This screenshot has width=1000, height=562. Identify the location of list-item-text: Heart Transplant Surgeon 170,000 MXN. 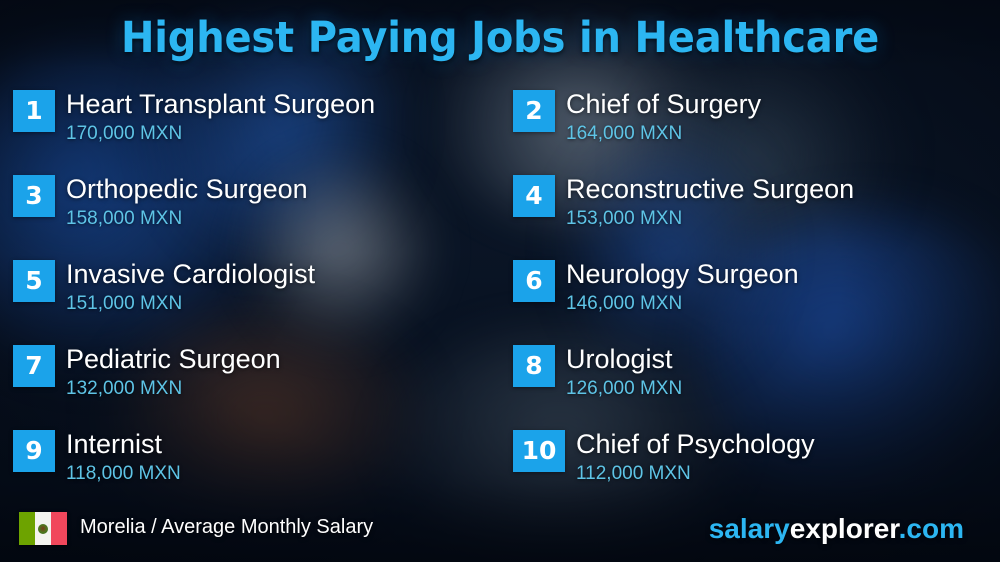
(220, 117).